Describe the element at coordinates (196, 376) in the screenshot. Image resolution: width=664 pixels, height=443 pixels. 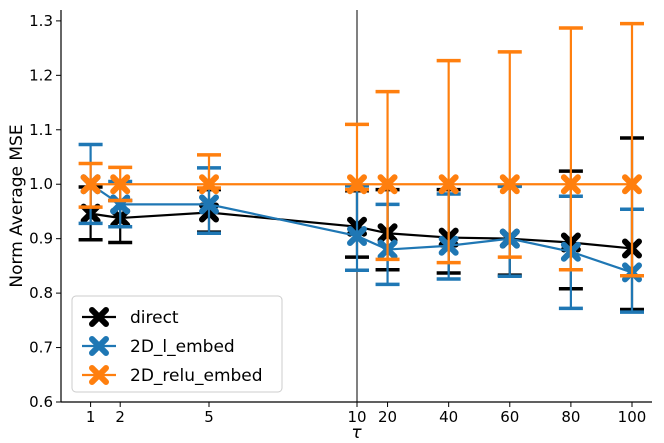
I see `legend-label: 2D_relu_embed` at that location.